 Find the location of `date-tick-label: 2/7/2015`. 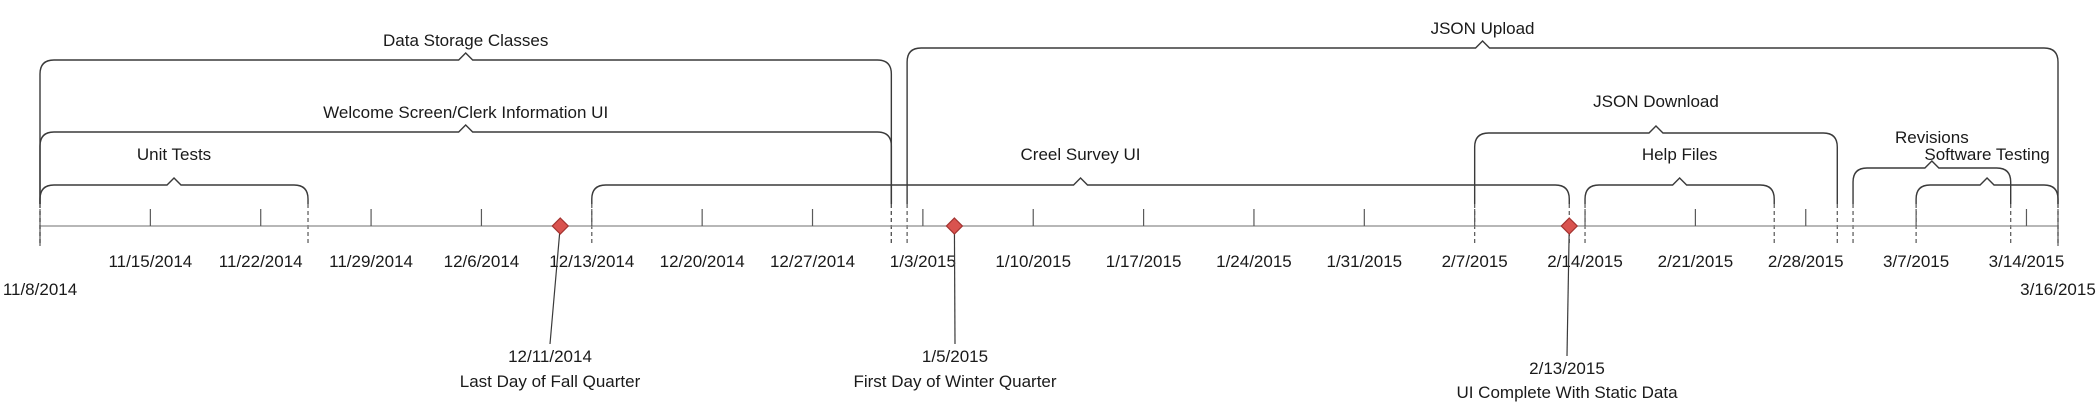

date-tick-label: 2/7/2015 is located at coordinates (1475, 261).